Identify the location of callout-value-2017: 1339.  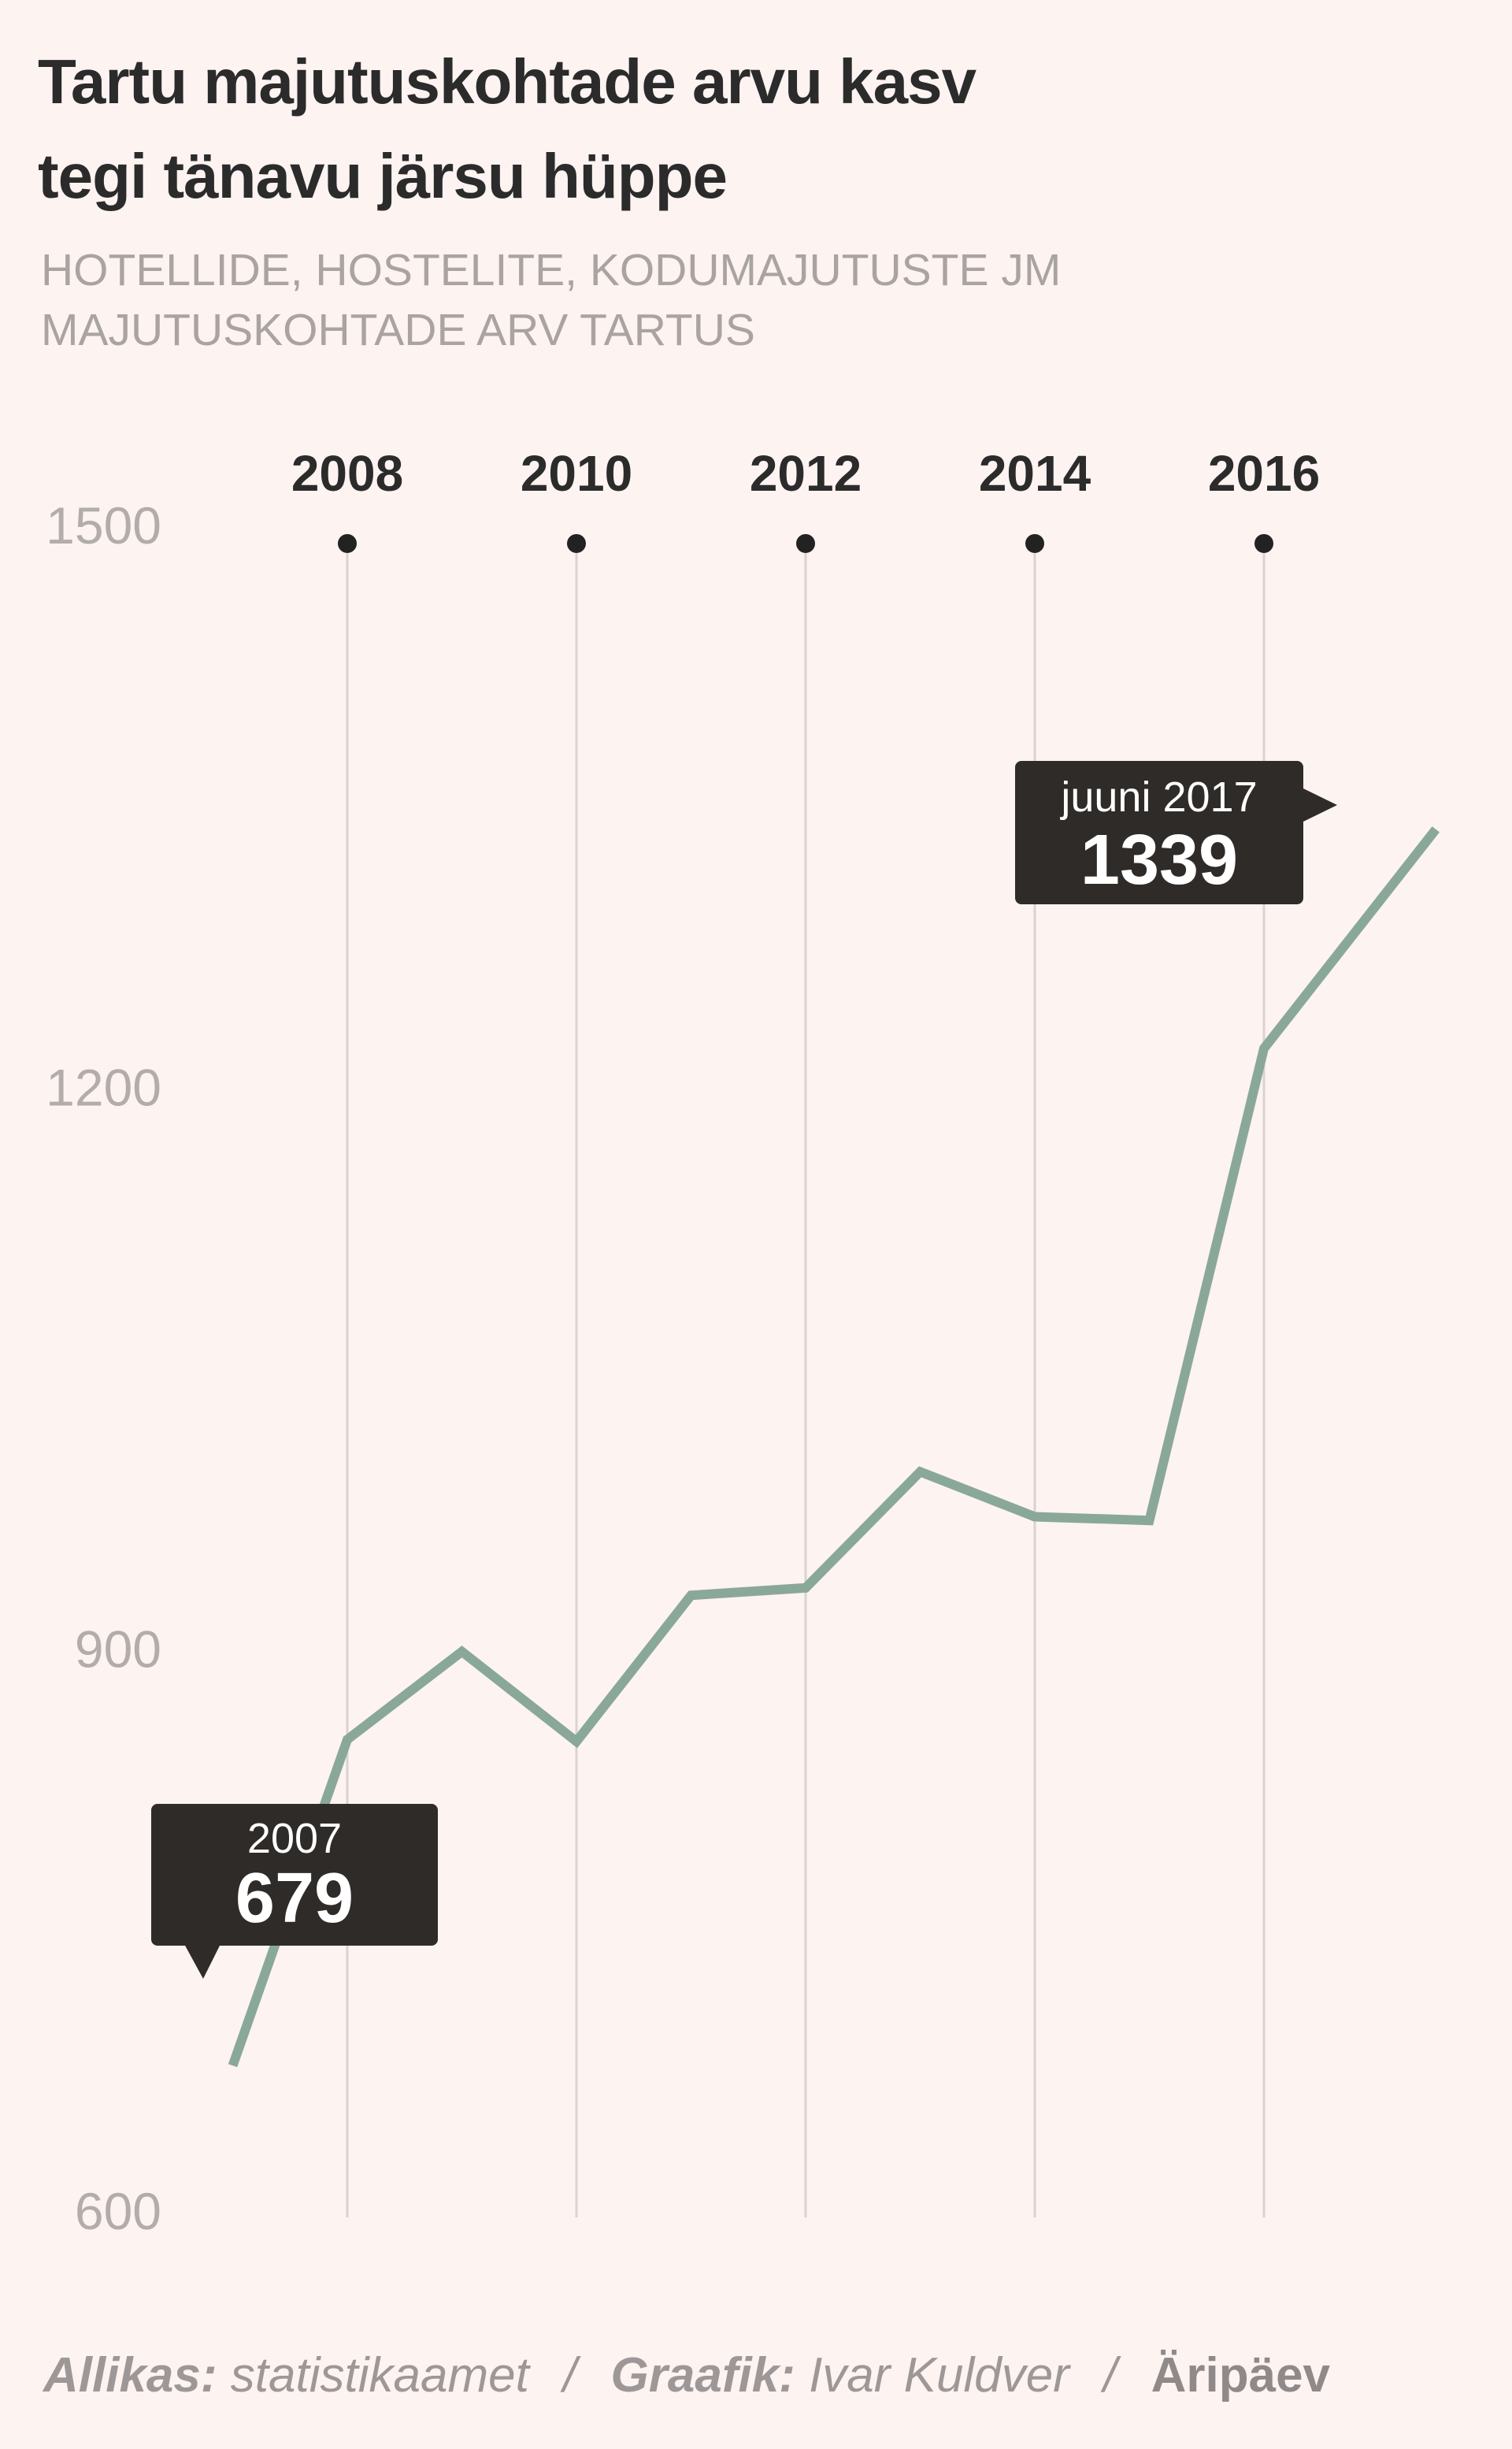
(1159, 860).